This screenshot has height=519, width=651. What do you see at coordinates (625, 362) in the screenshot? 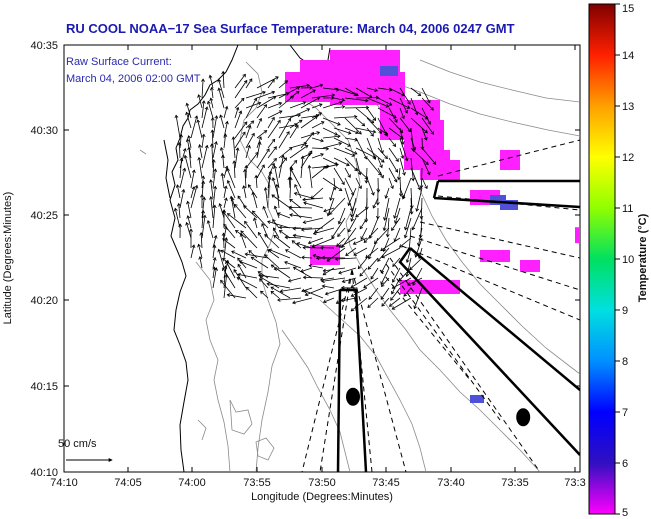
I see `colorbar-tick-label: 8` at bounding box center [625, 362].